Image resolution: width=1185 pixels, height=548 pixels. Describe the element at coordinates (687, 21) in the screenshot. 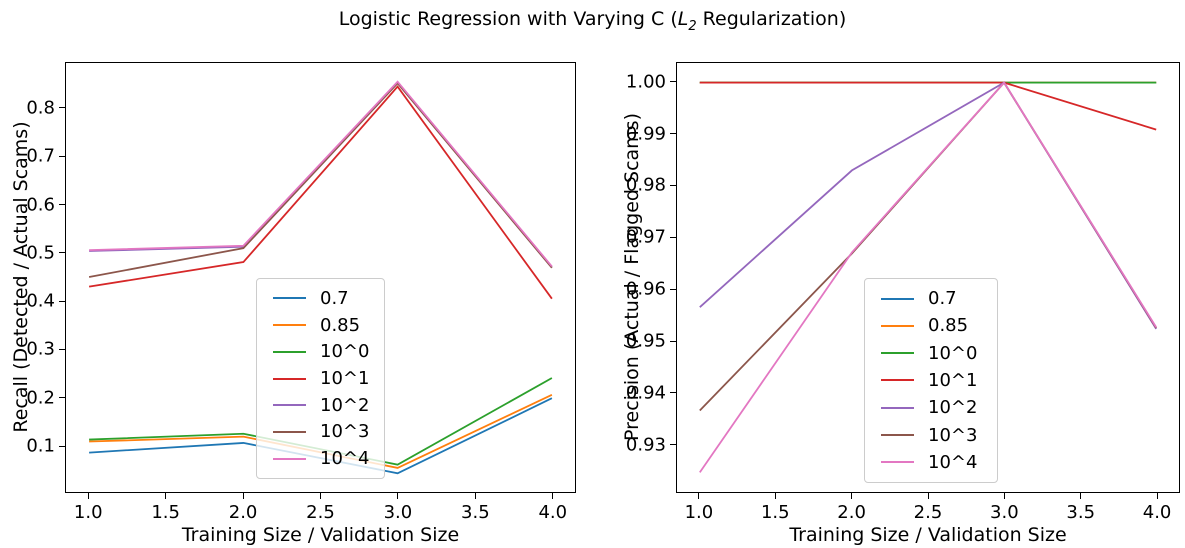

I see `figure-title-var: L2` at that location.